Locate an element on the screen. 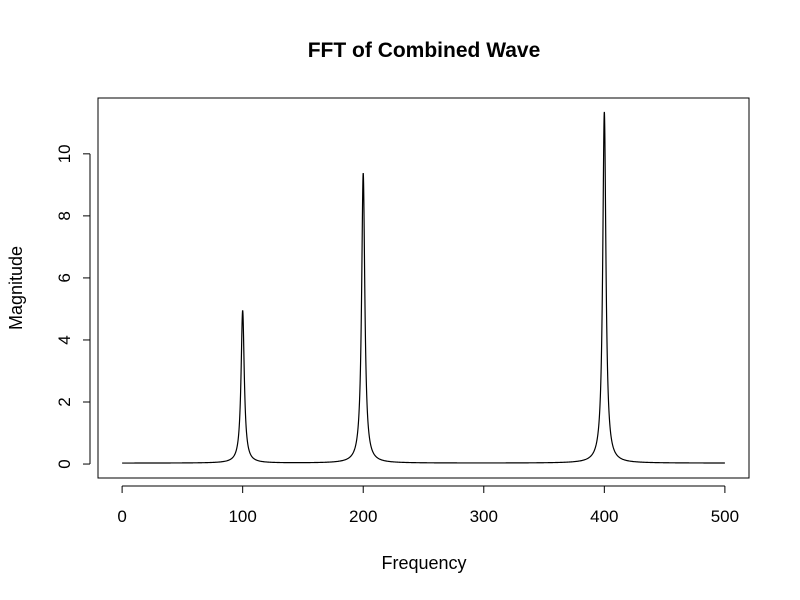  y-tick-label: 10 is located at coordinates (64, 153).